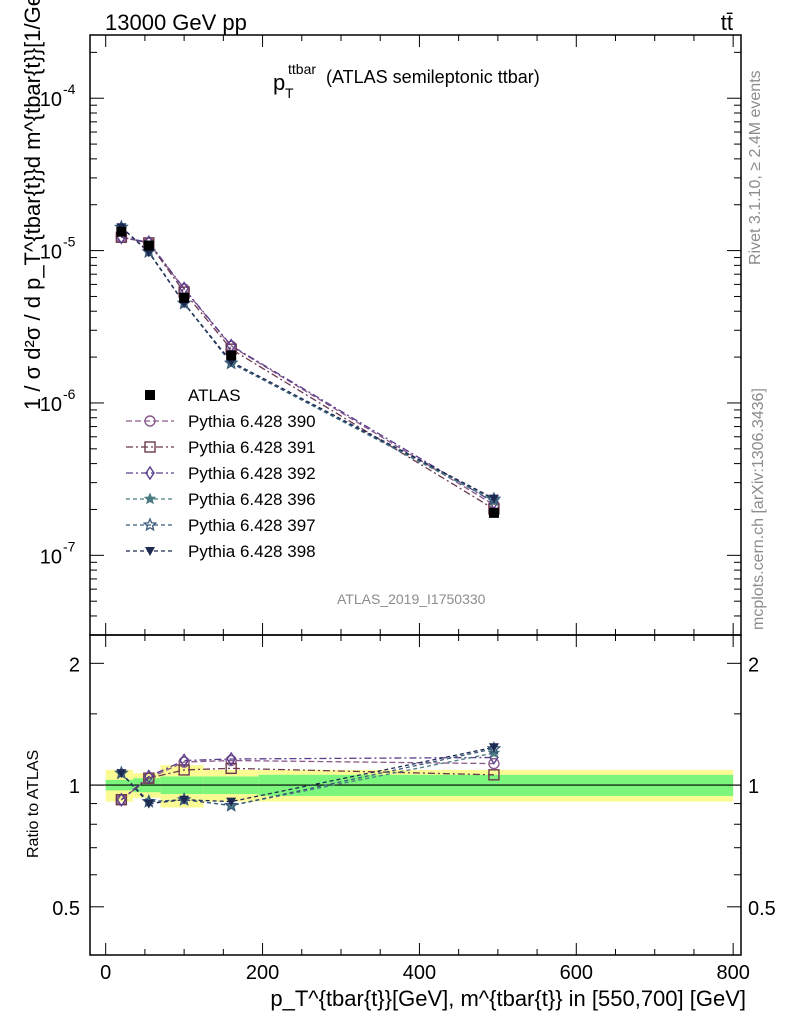 The image size is (786, 1024). What do you see at coordinates (214, 395) in the screenshot?
I see `legend-label: ATLAS` at bounding box center [214, 395].